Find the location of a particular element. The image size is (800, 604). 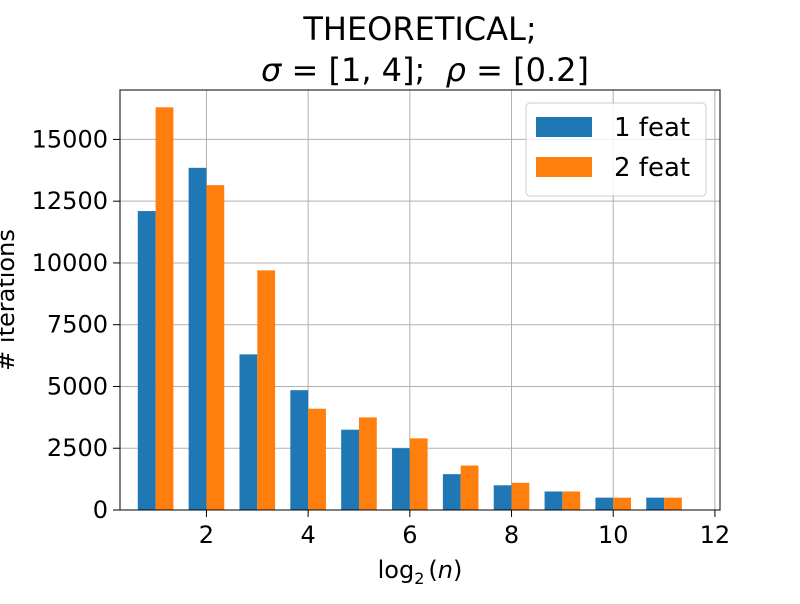

x-tick-label: 6 is located at coordinates (409, 535).